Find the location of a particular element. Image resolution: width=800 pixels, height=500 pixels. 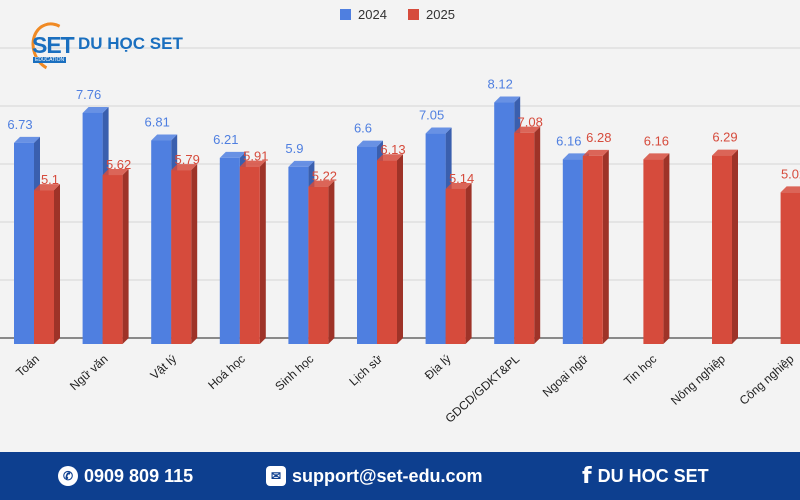

data-label-2024: 6.6 is located at coordinates (363, 128).